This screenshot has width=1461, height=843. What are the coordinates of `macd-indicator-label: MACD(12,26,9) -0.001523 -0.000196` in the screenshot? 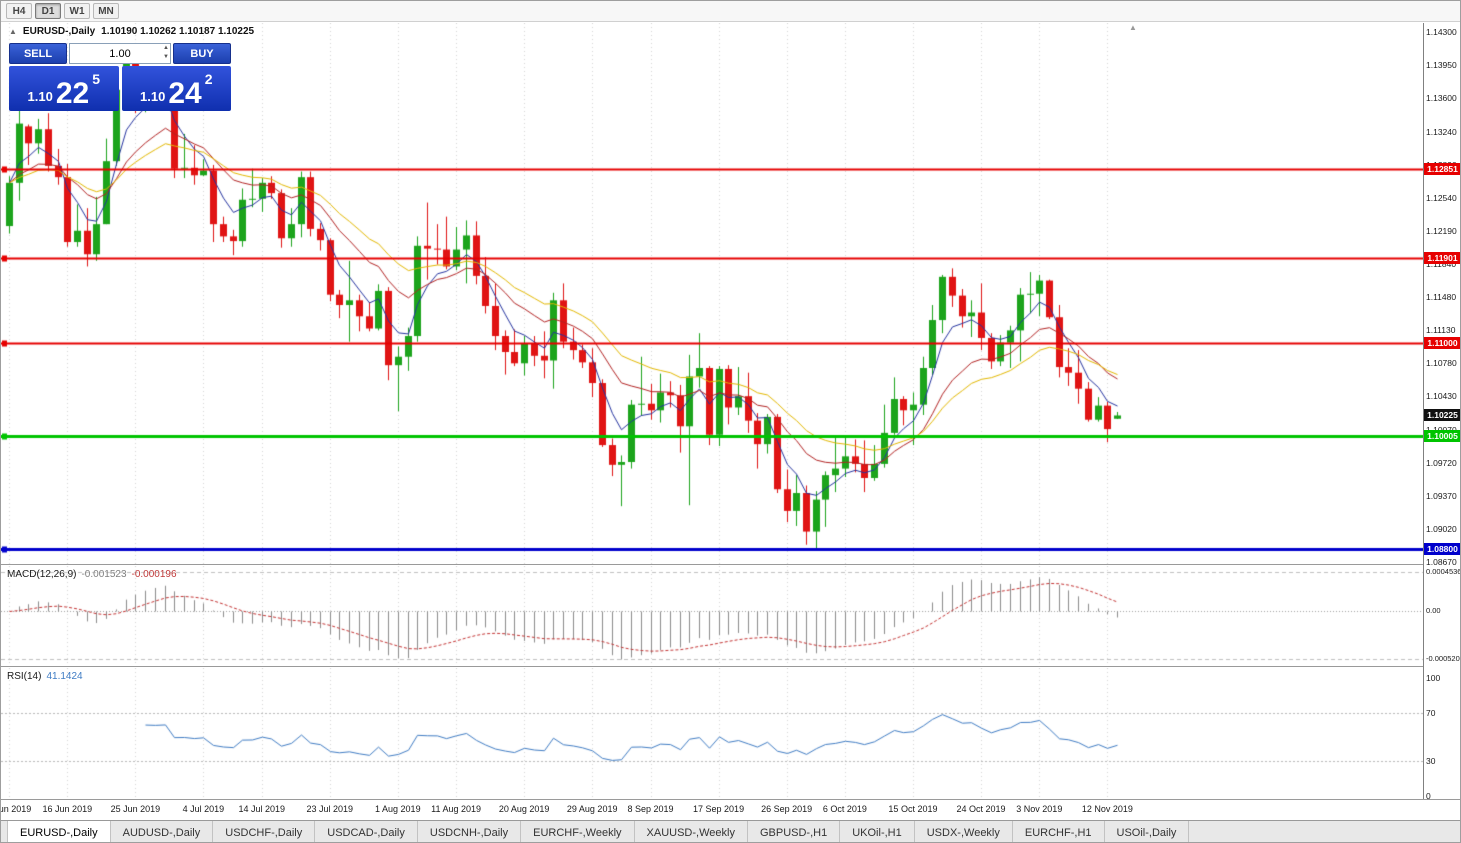 It's located at (92, 574).